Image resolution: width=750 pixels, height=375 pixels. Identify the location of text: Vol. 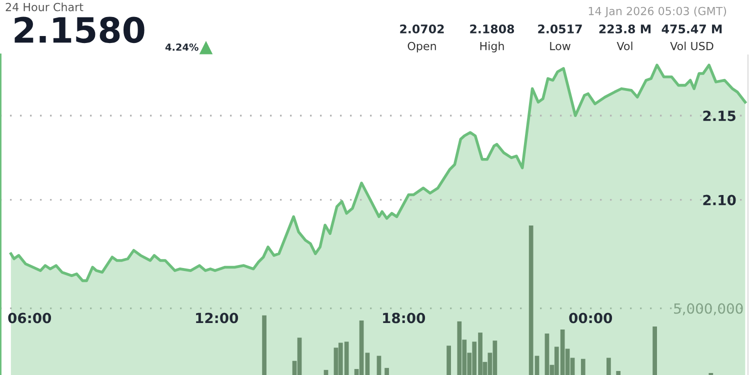
(624, 46).